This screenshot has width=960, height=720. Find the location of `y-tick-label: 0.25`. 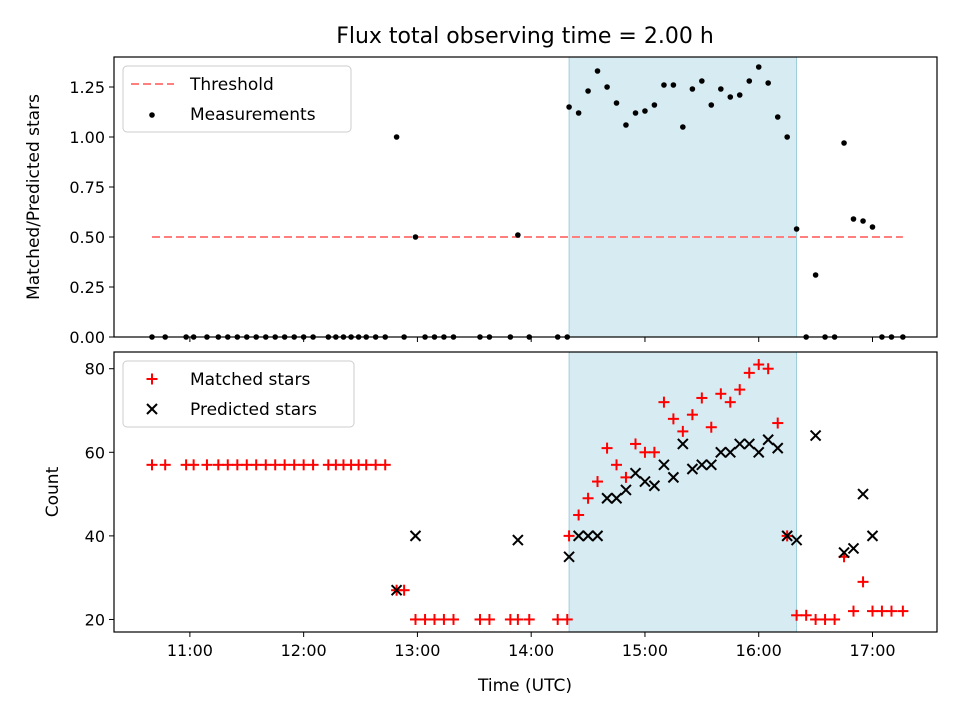

y-tick-label: 0.25 is located at coordinates (87, 287).